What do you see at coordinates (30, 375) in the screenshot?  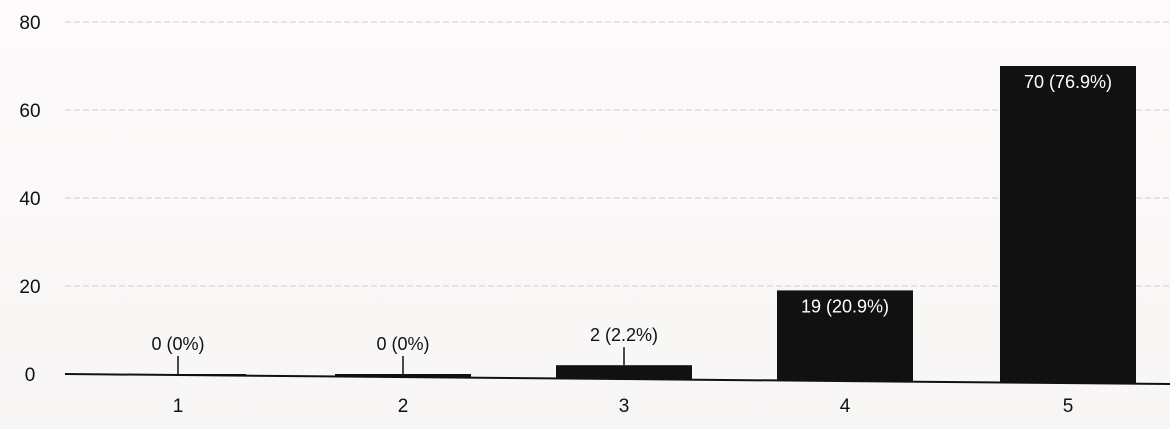 I see `y-tick-label-0: 0` at bounding box center [30, 375].